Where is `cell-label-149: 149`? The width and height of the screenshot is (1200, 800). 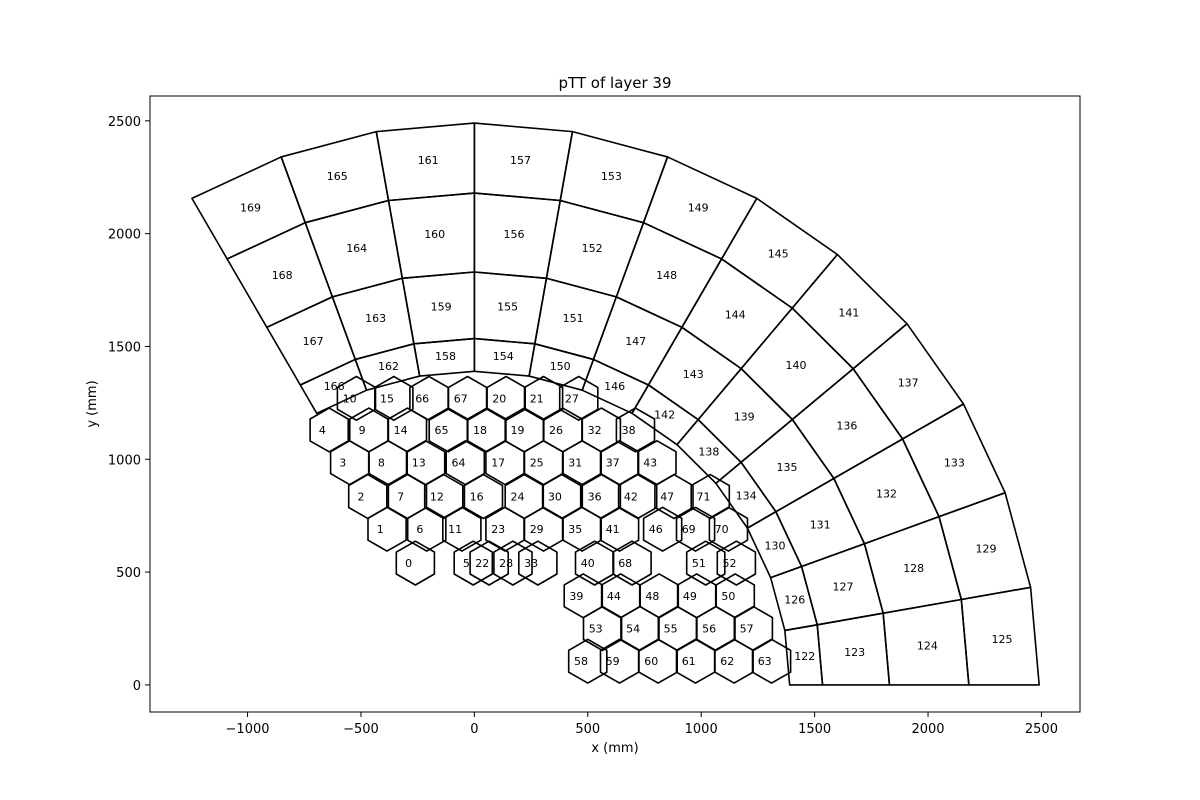
cell-label-149: 149 is located at coordinates (698, 207).